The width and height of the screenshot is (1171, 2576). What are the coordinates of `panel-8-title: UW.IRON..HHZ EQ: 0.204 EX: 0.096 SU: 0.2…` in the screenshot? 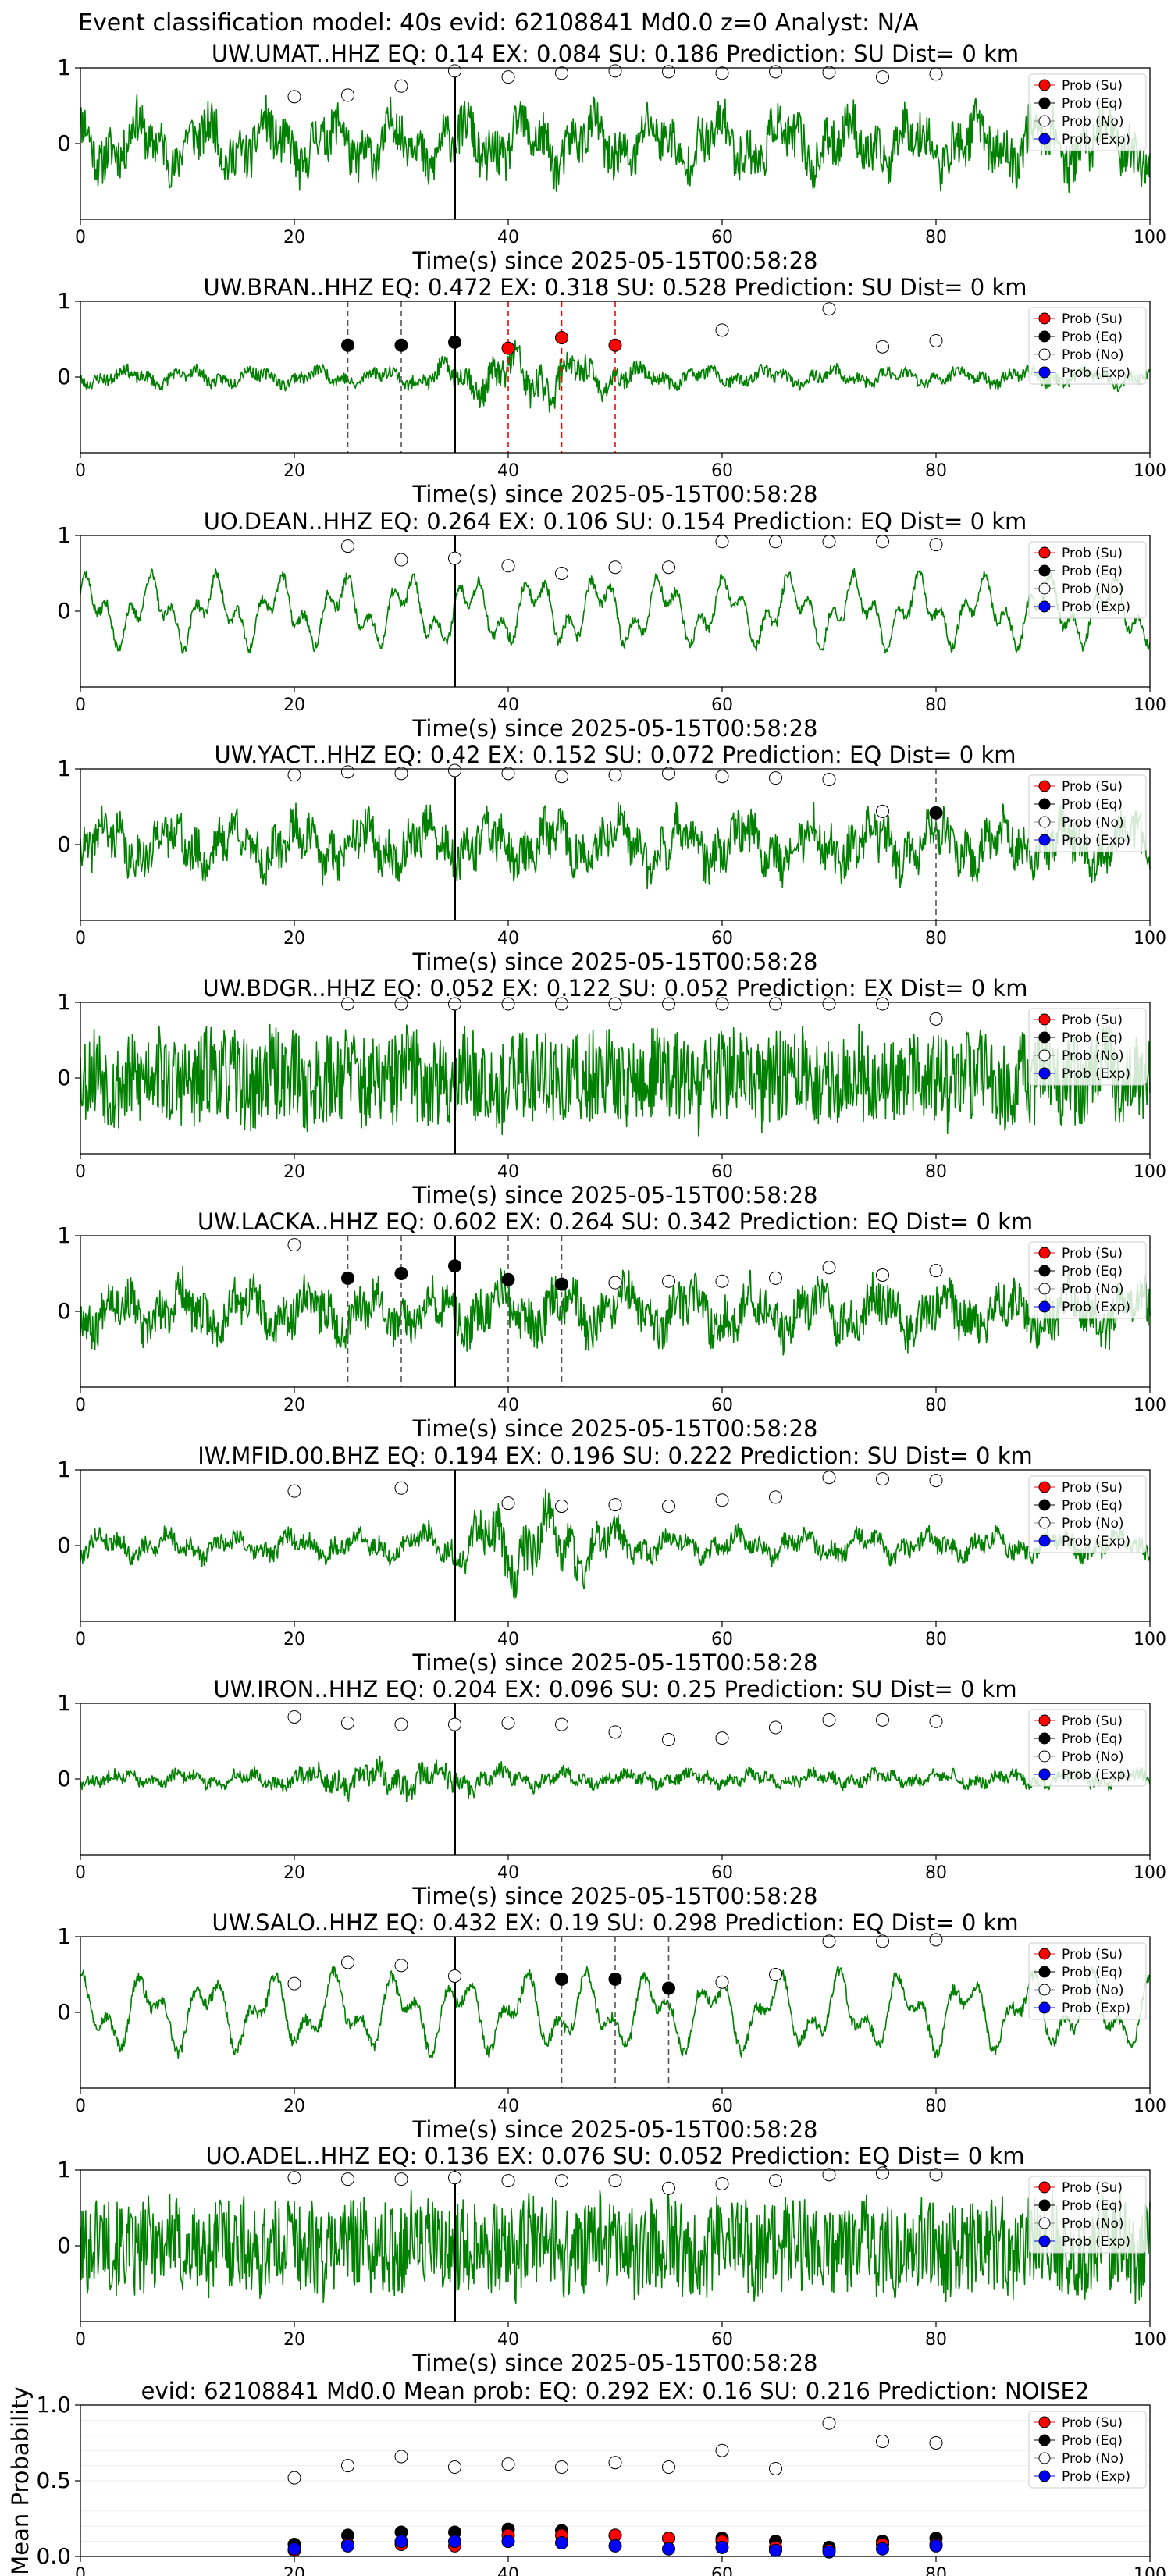 It's located at (614, 1689).